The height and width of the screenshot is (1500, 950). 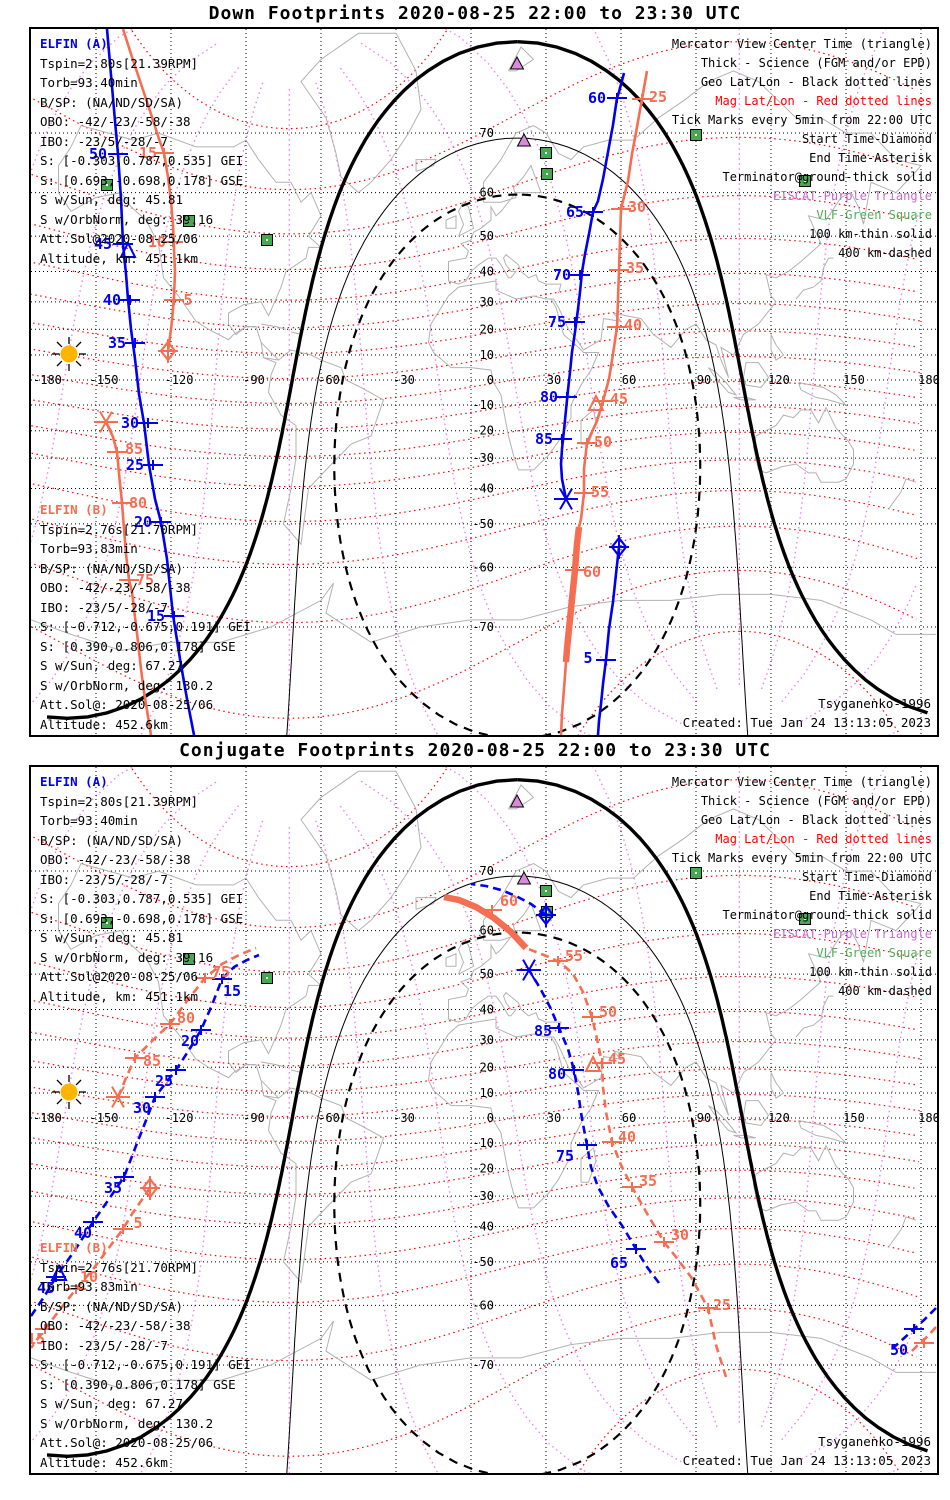 I want to click on eiscat-site-markers, so click(x=520, y=839).